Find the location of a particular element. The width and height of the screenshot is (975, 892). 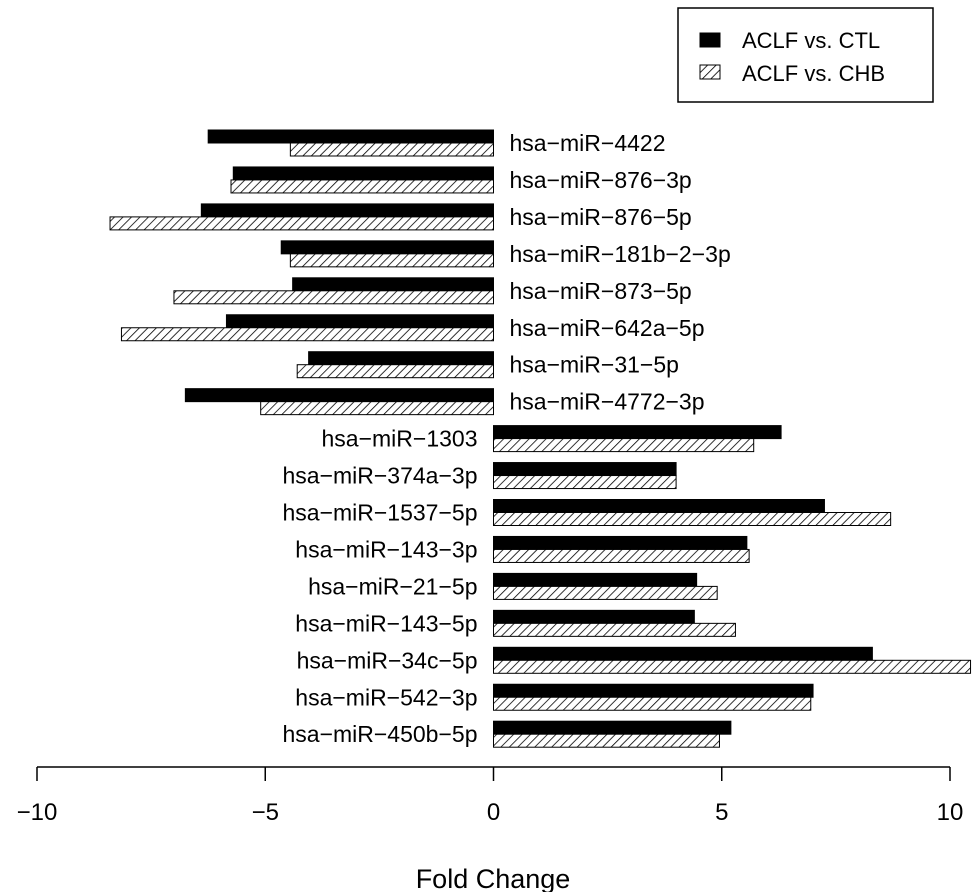

category-label: hsa−miR−1303 is located at coordinates (400, 439).